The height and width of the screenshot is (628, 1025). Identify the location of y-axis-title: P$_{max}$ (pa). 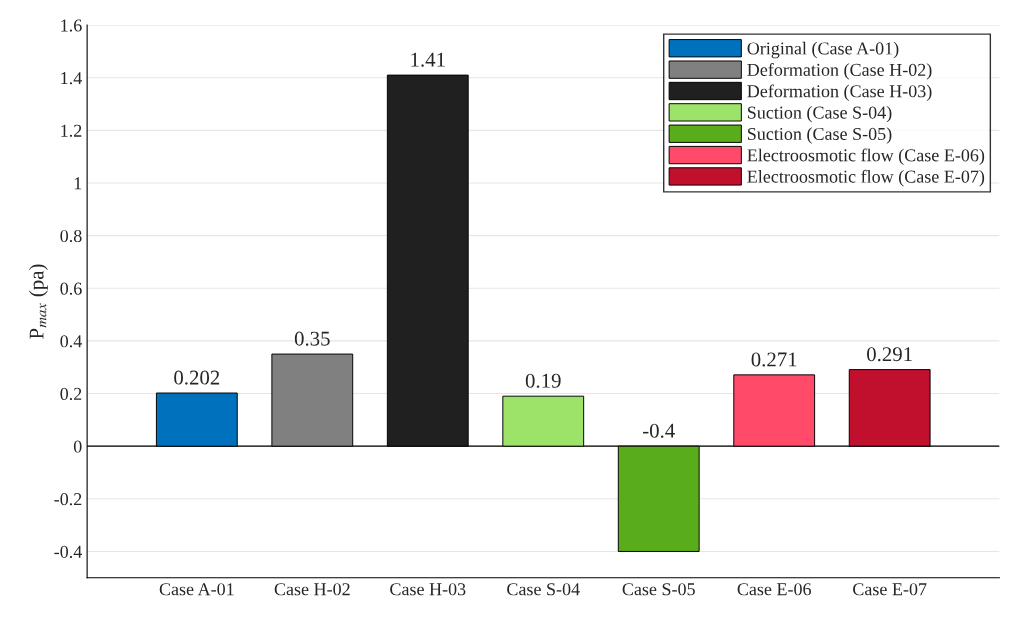
(38, 301).